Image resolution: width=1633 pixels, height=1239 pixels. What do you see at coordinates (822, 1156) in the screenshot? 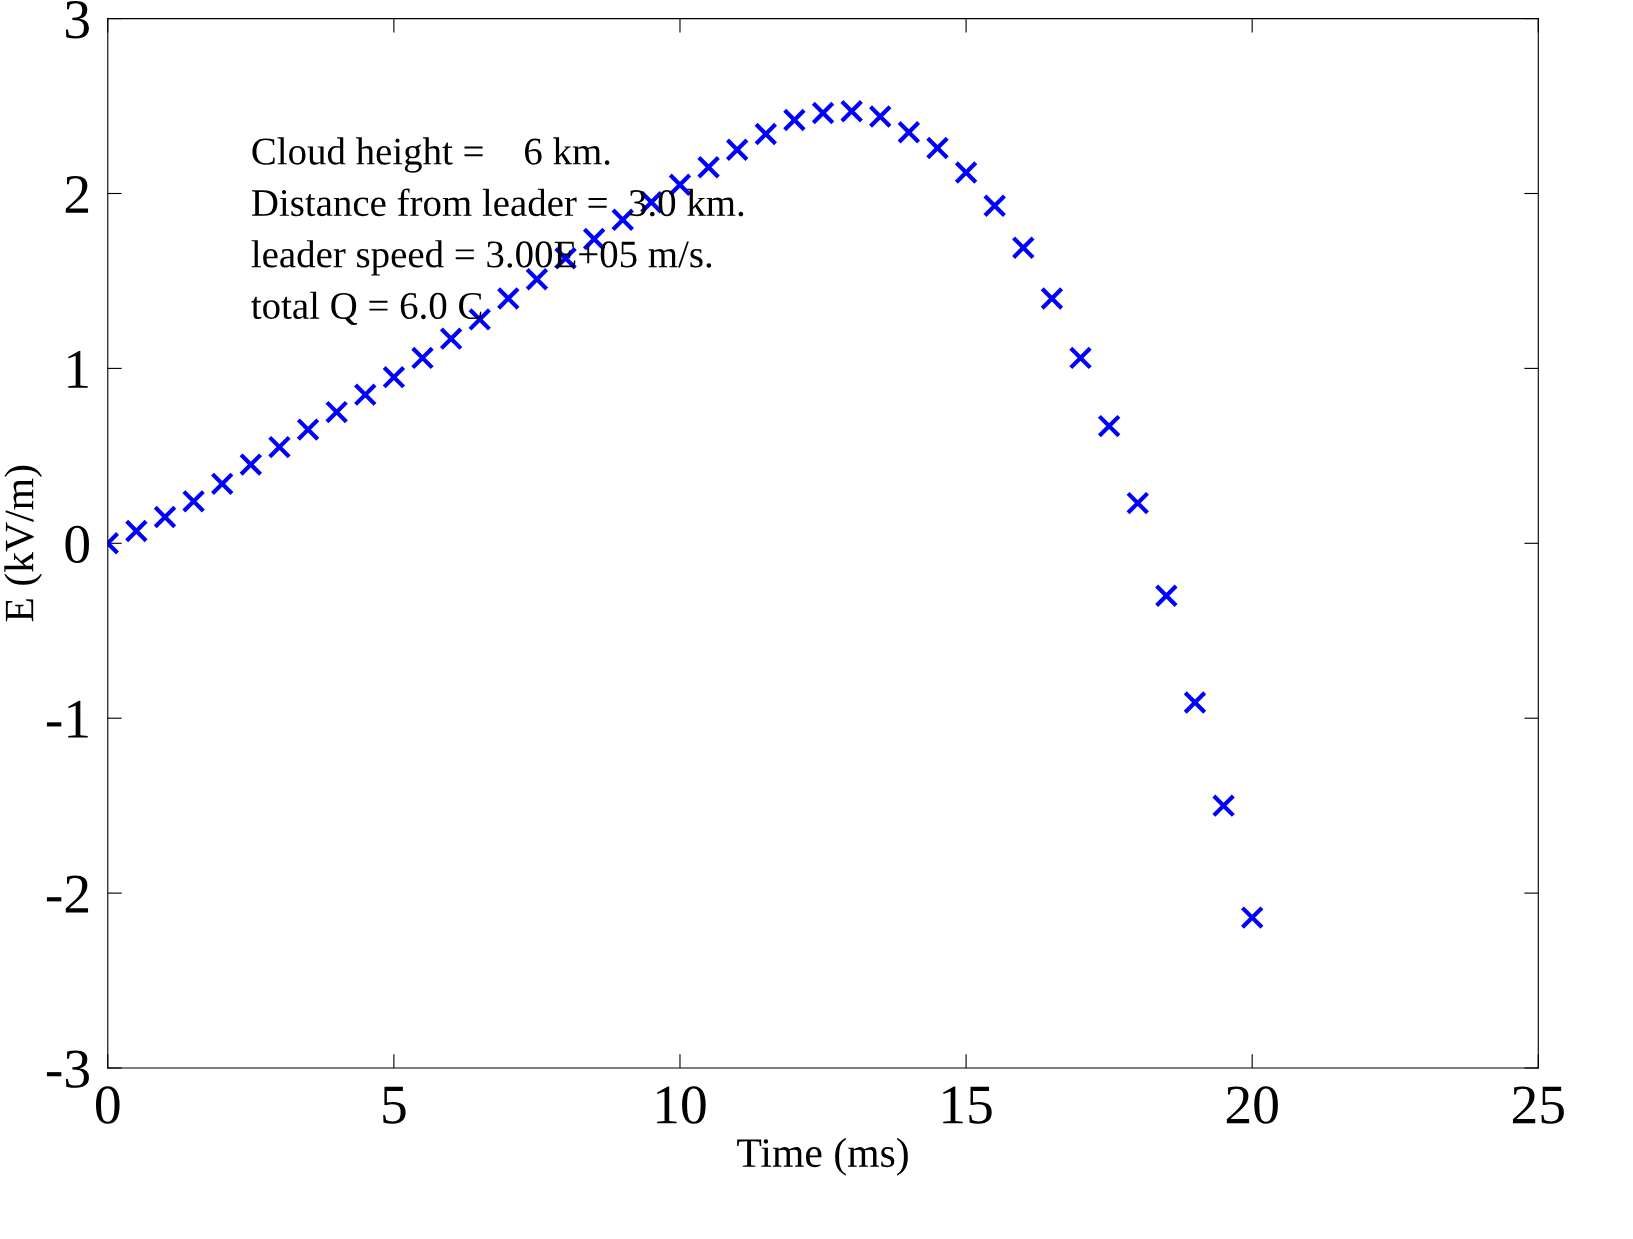
I see `x-axis-title: Time (ms)` at bounding box center [822, 1156].